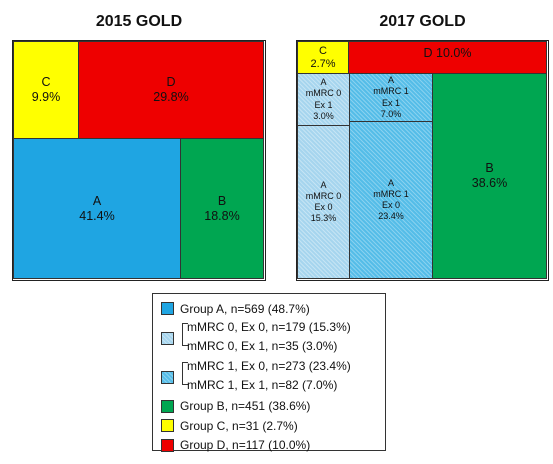 The height and width of the screenshot is (464, 553). Describe the element at coordinates (489, 168) in the screenshot. I see `cell-2017-b-name: B` at that location.